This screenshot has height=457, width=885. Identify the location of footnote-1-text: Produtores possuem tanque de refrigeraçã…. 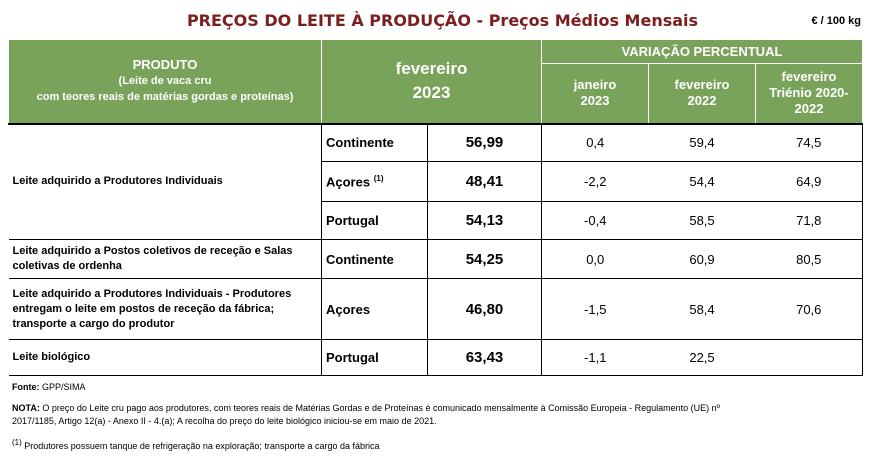
(200, 446).